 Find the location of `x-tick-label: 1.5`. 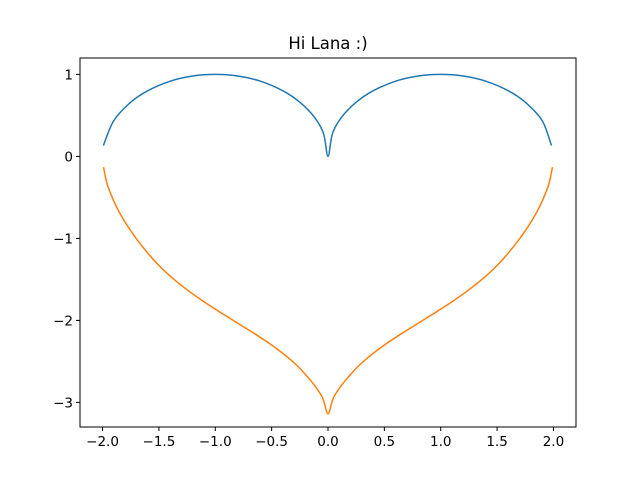

x-tick-label: 1.5 is located at coordinates (496, 442).